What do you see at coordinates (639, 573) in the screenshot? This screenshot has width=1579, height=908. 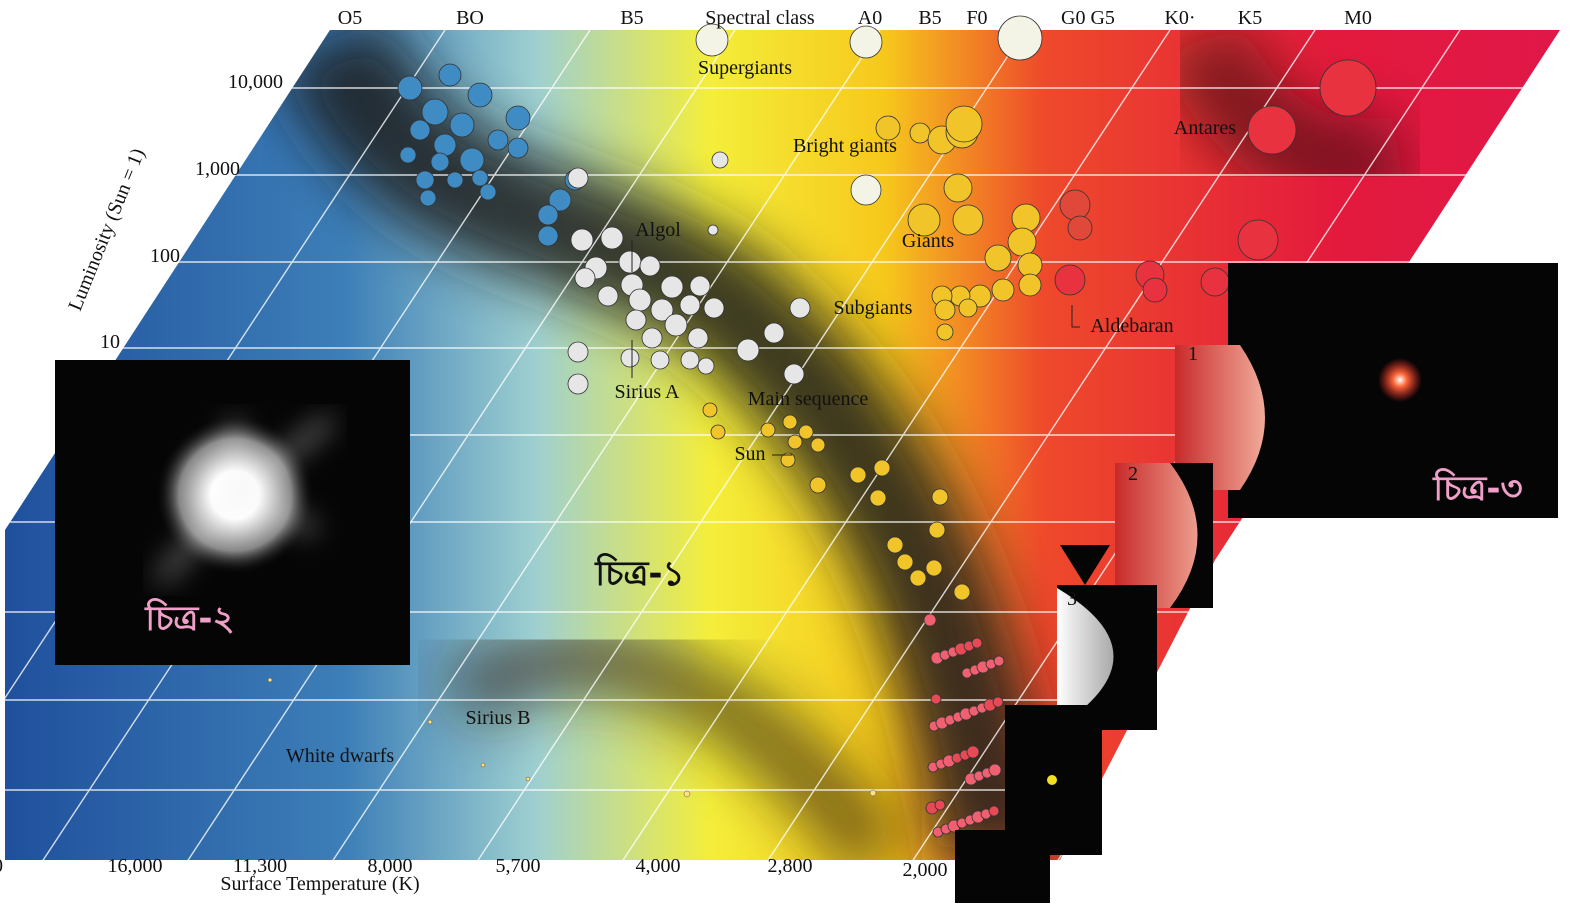 I see `figure-label: চিত্র-১` at bounding box center [639, 573].